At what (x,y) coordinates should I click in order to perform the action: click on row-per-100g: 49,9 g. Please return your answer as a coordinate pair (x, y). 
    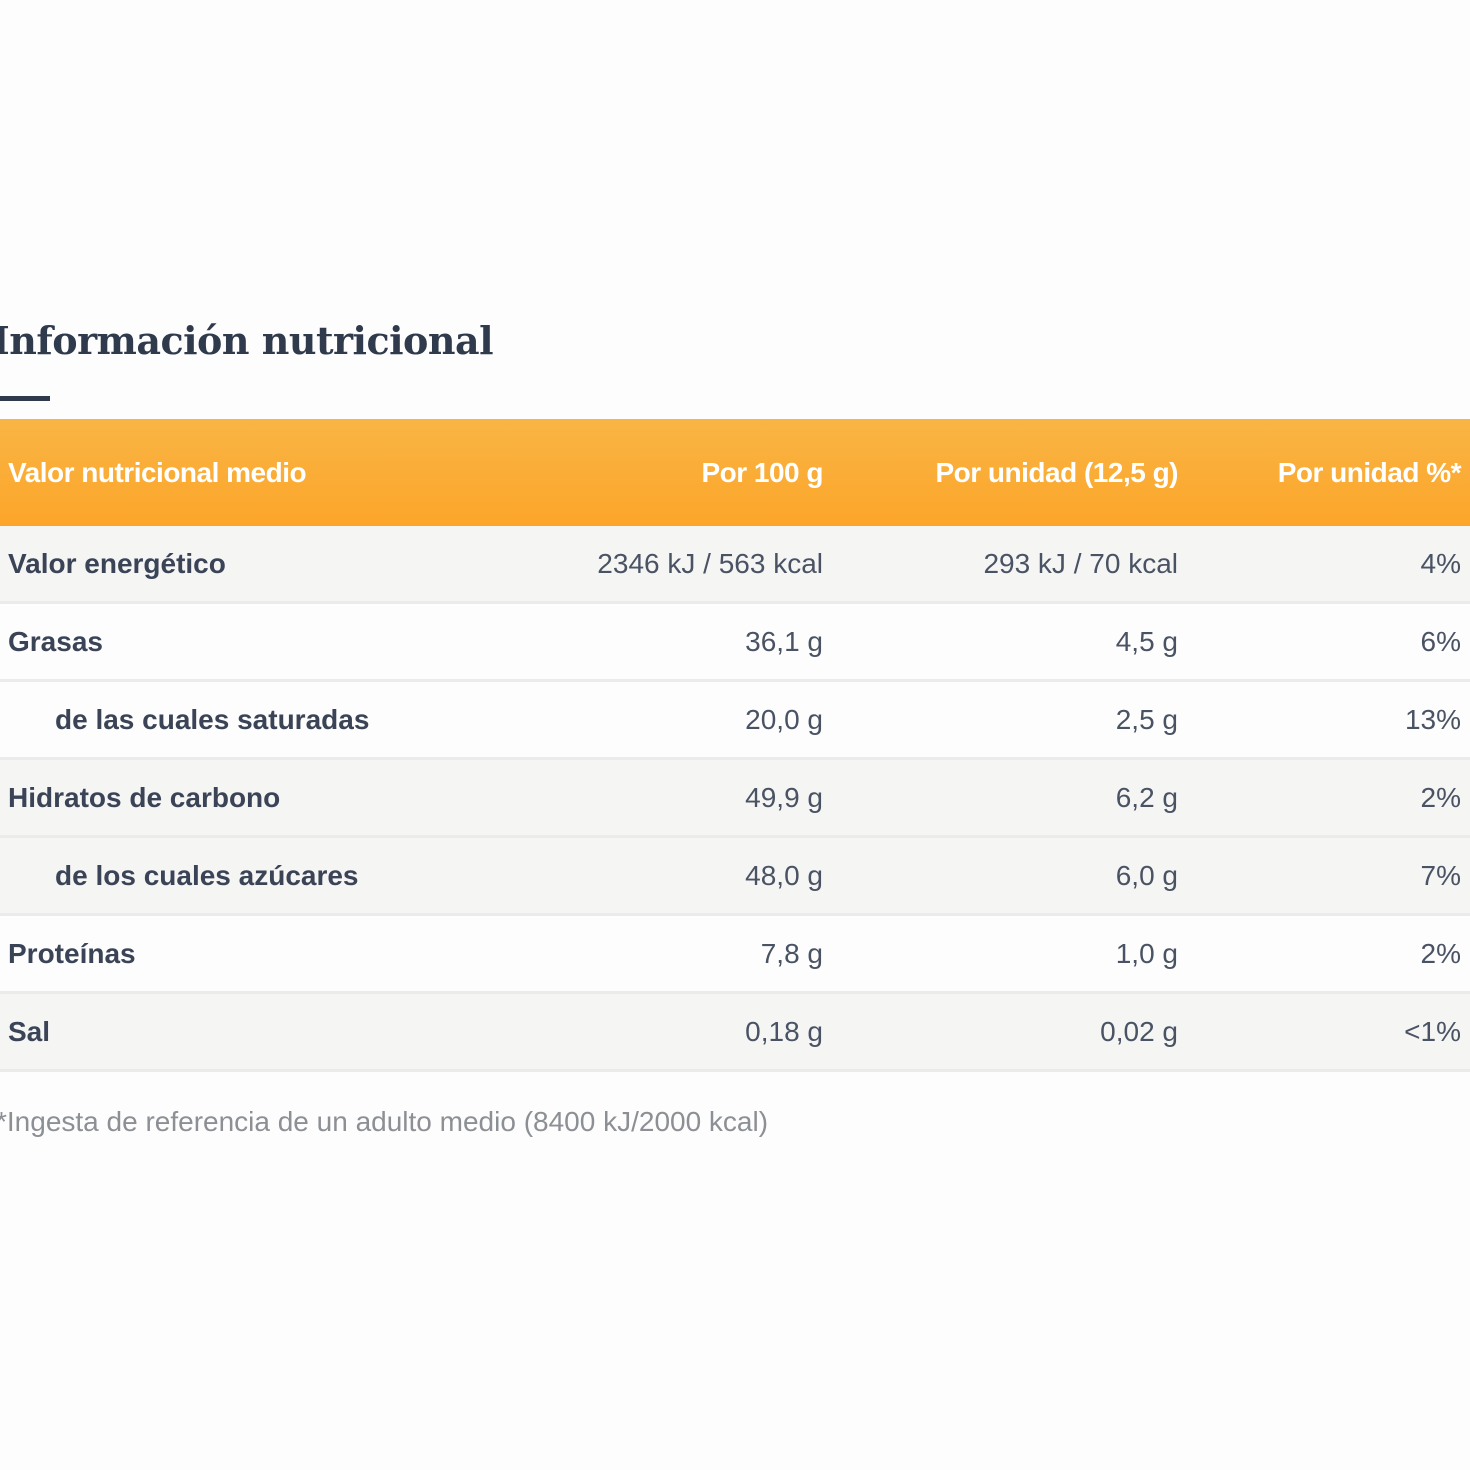
    Looking at the image, I should click on (784, 797).